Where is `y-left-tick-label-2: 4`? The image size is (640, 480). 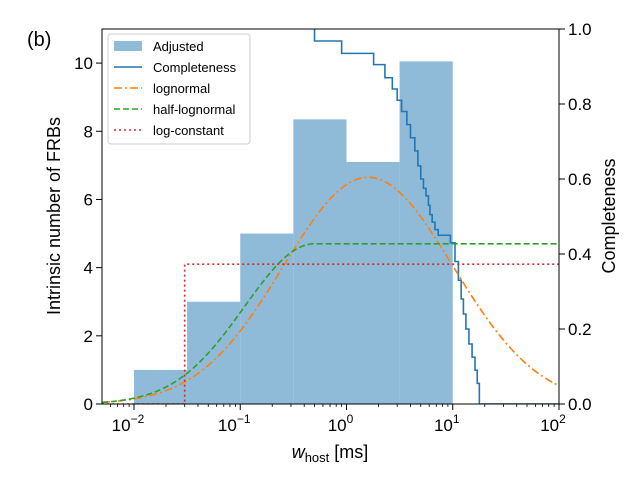 y-left-tick-label-2: 4 is located at coordinates (88, 268).